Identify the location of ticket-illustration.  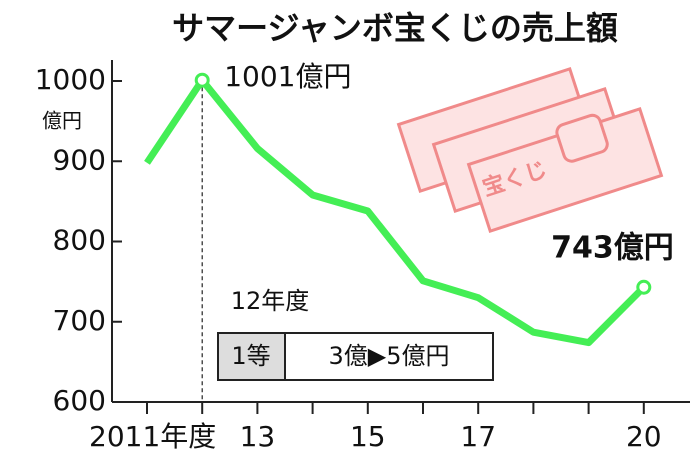
(530, 150).